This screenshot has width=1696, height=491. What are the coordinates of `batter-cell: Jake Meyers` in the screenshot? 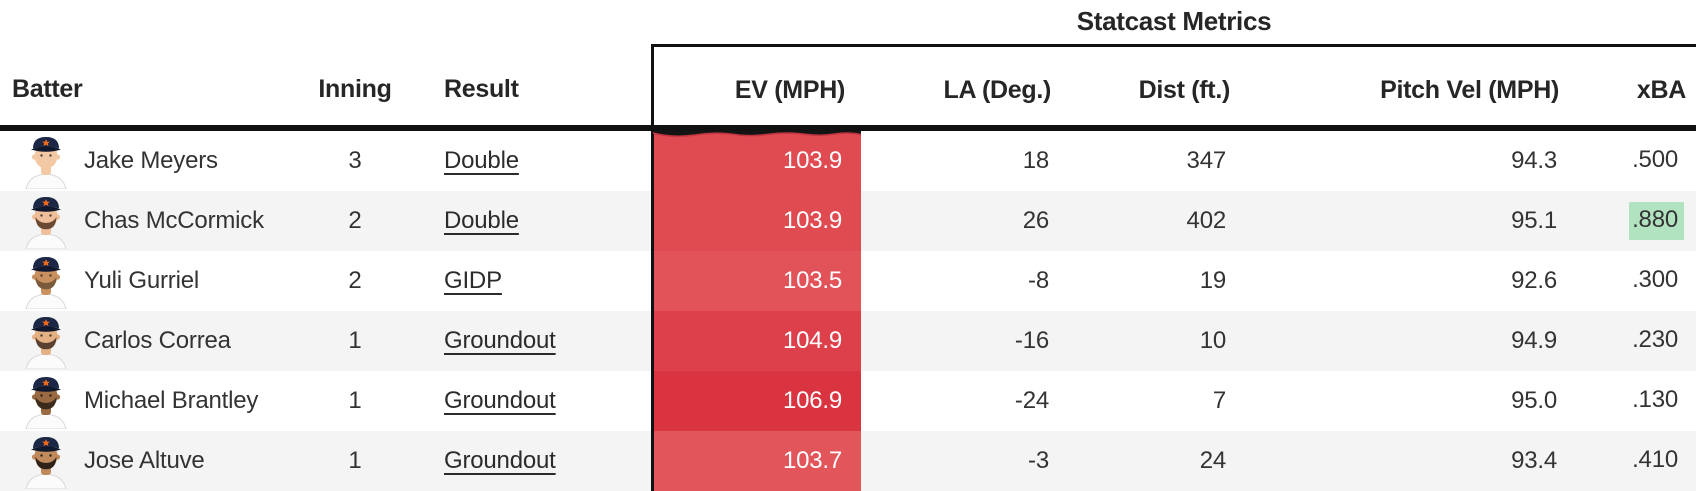 It's located at (145, 161).